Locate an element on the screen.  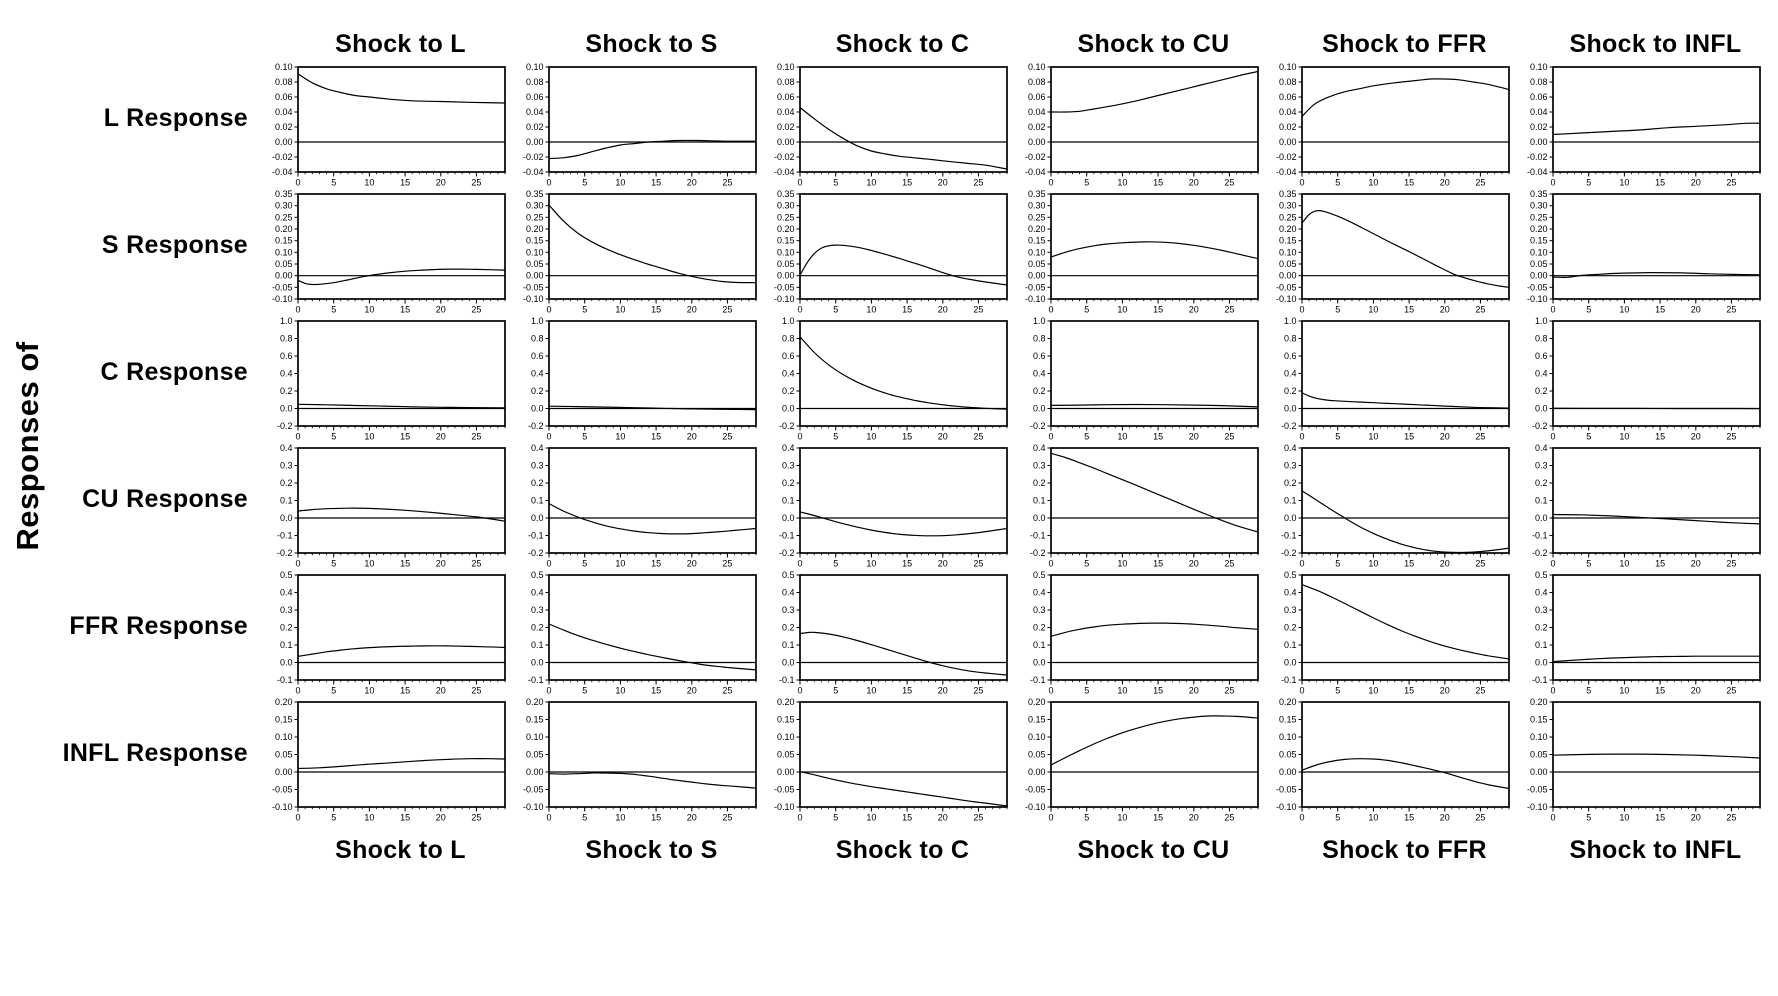
col-header-bottom-4: Shock to FFR is located at coordinates (1404, 850).